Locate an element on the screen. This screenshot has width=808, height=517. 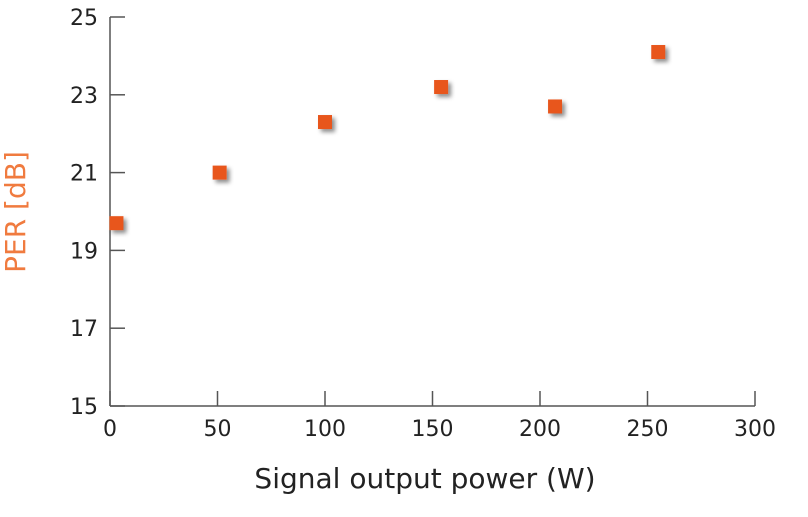
x-tick-label: 0 is located at coordinates (110, 429).